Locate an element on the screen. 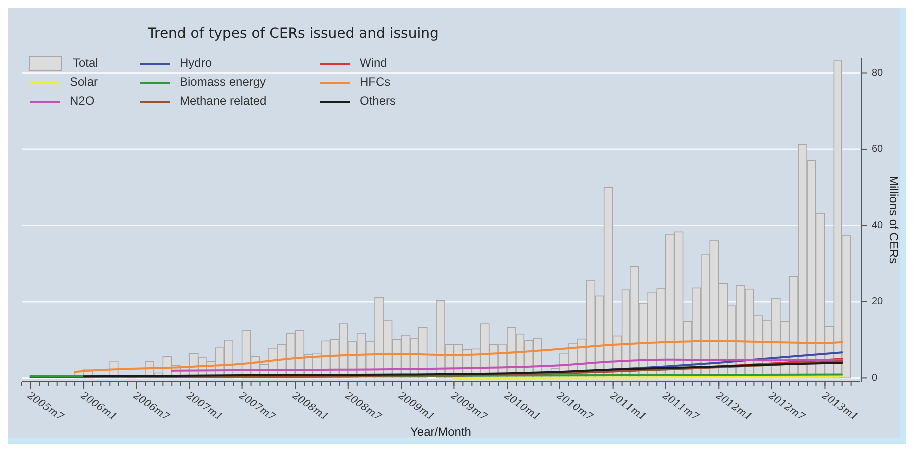 Image resolution: width=914 pixels, height=452 pixels. y-axis-title: Millions of CERs is located at coordinates (894, 220).